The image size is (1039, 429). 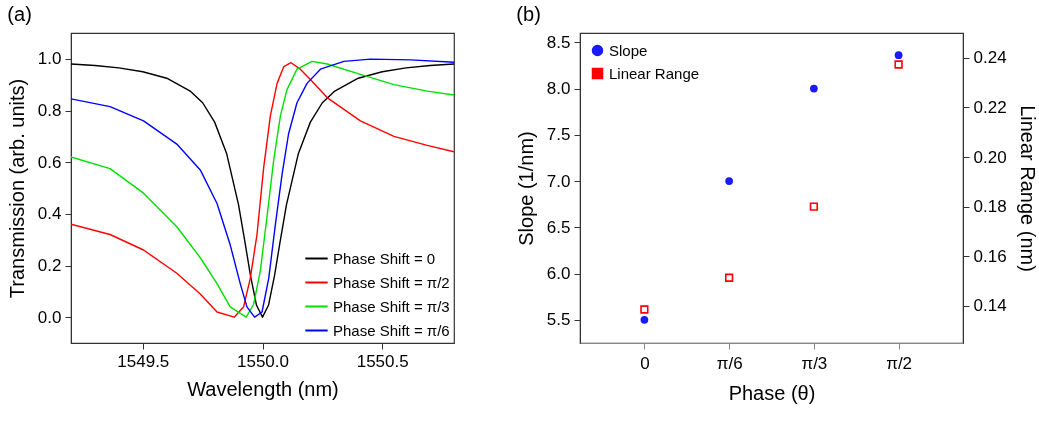 What do you see at coordinates (654, 73) in the screenshot?
I see `legend-label: Linear Range` at bounding box center [654, 73].